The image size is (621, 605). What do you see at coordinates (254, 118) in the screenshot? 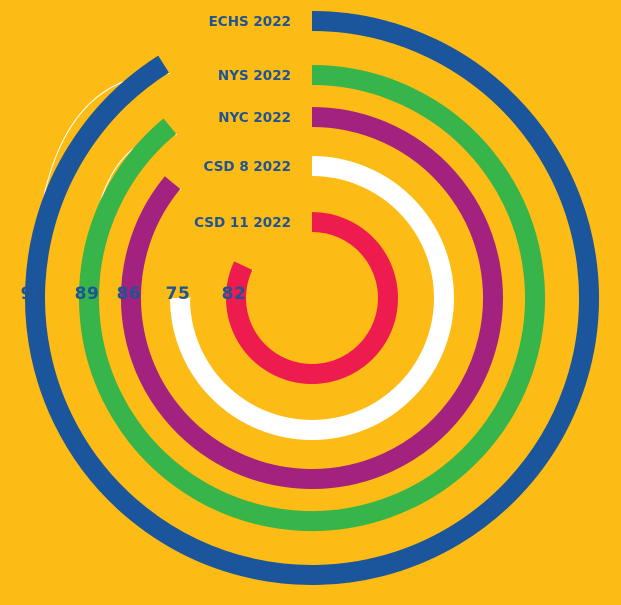
I see `series-label-nyc-2022: NYC 2022` at bounding box center [254, 118].